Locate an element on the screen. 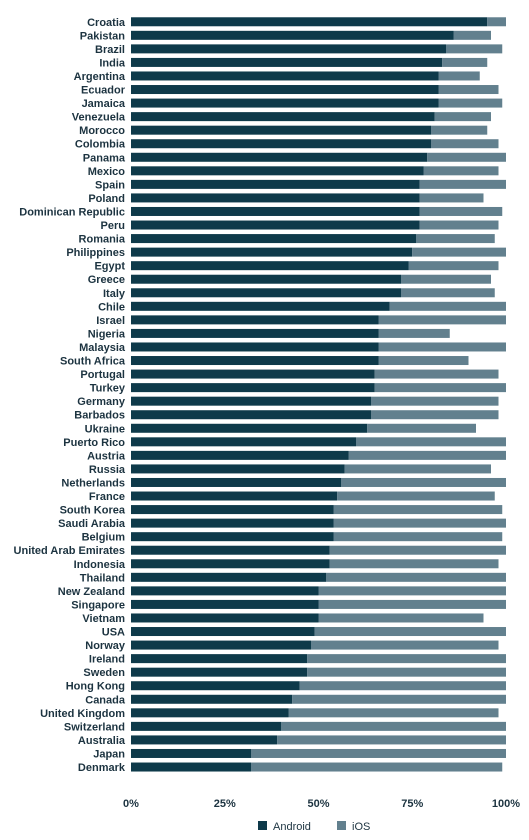 The height and width of the screenshot is (840, 529). bar-android-chile is located at coordinates (260, 306).